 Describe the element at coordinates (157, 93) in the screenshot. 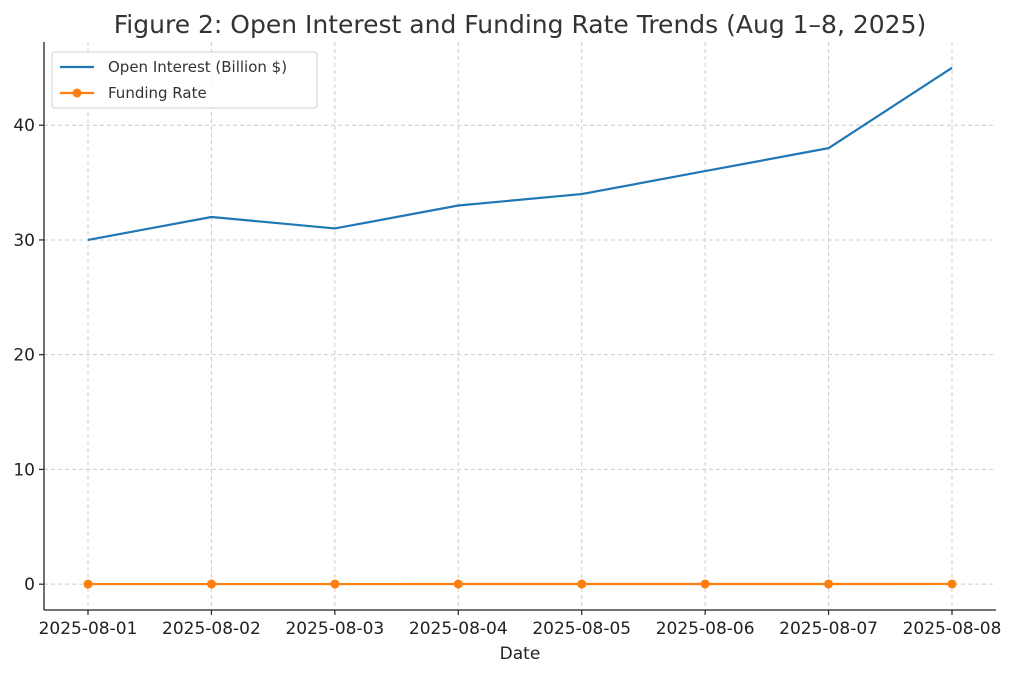

I see `legend-label: Funding Rate` at that location.